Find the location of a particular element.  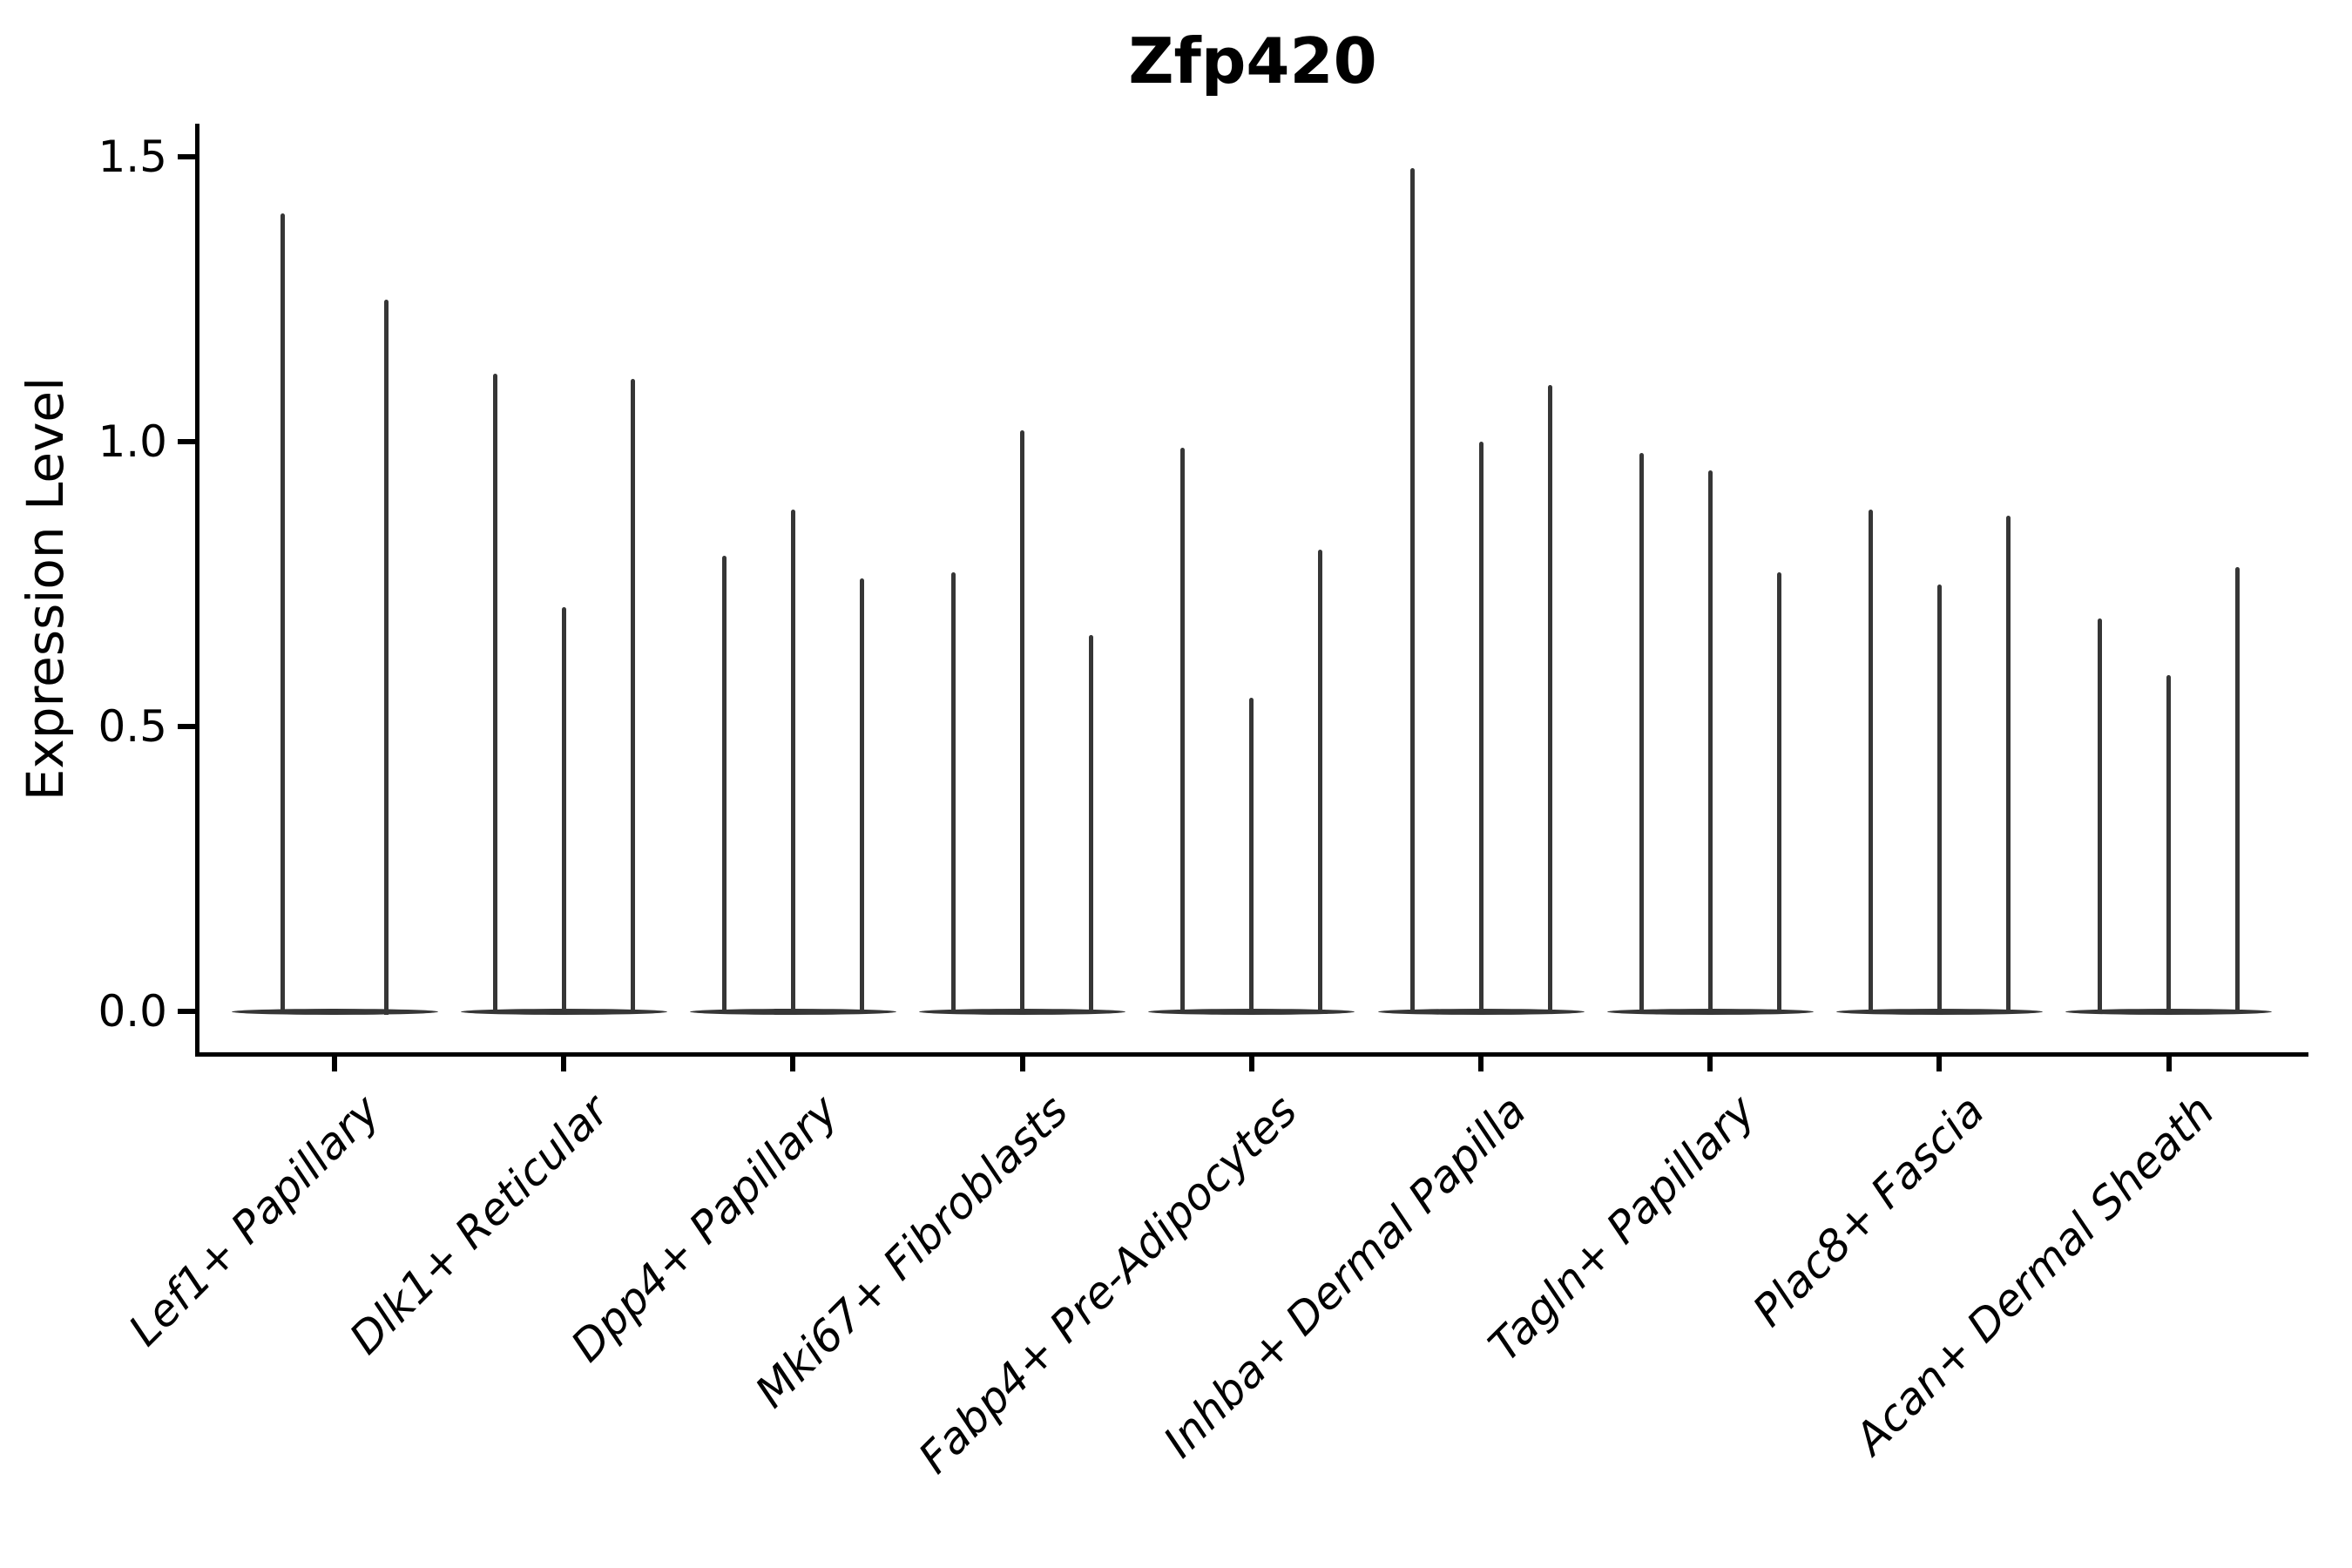

y-tick-label: 0.5 is located at coordinates (132, 726).